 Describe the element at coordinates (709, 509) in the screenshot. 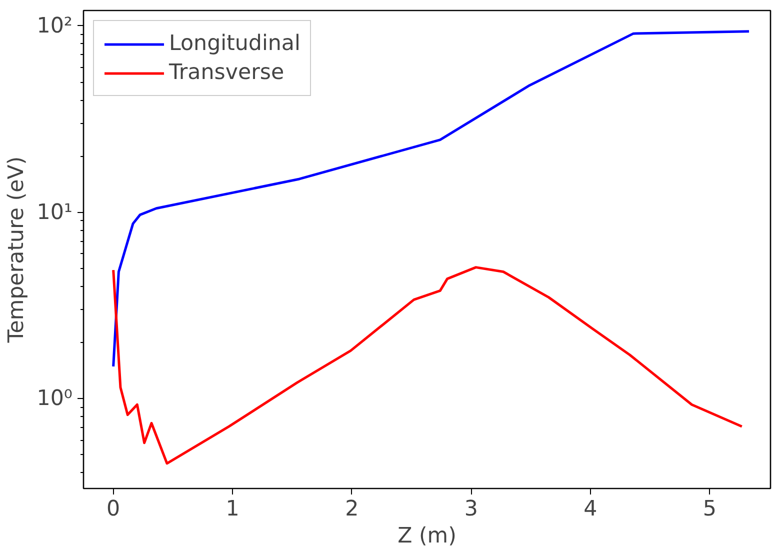

I see `x-tick-label: 5` at that location.